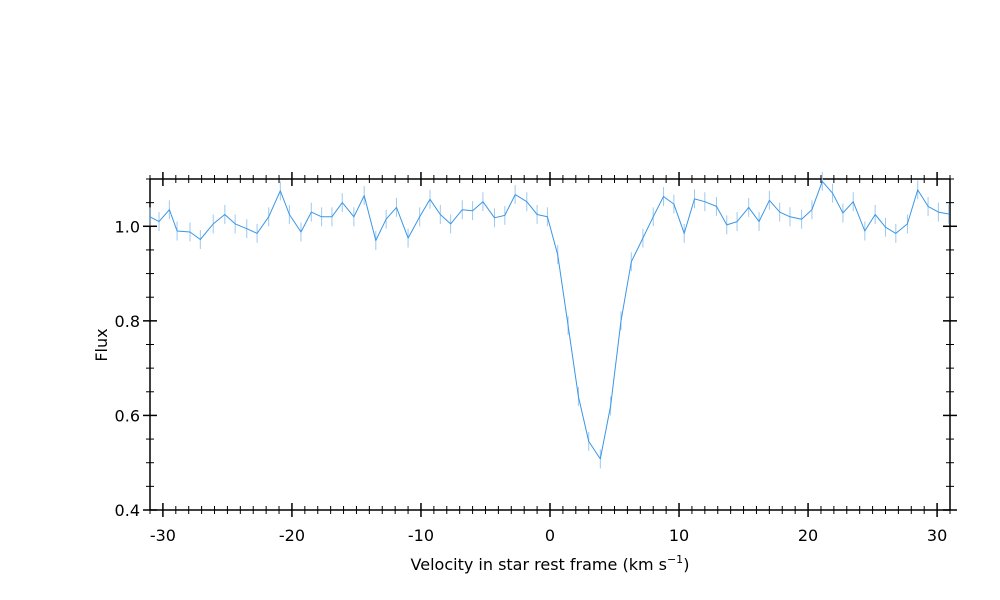  What do you see at coordinates (421, 535) in the screenshot?
I see `x-tick-label-2: -10` at bounding box center [421, 535].